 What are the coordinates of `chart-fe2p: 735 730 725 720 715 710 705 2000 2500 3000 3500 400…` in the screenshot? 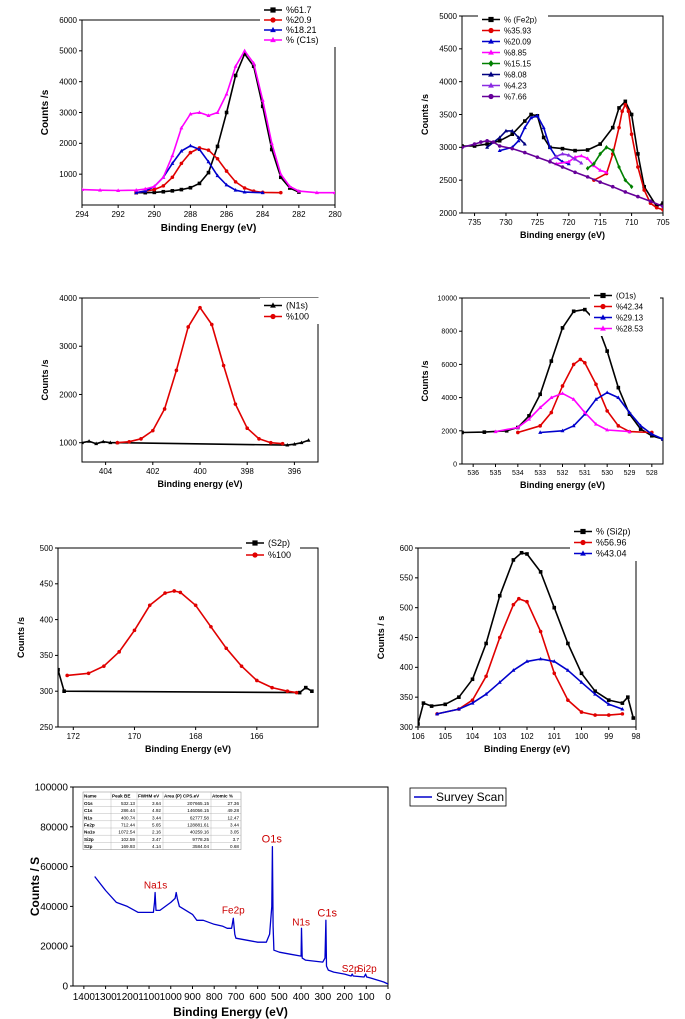 It's located at (545, 126).